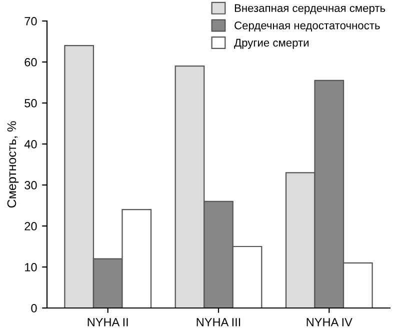 This screenshot has width=404, height=332. Describe the element at coordinates (30, 185) in the screenshot. I see `y-tick-label: 30` at that location.